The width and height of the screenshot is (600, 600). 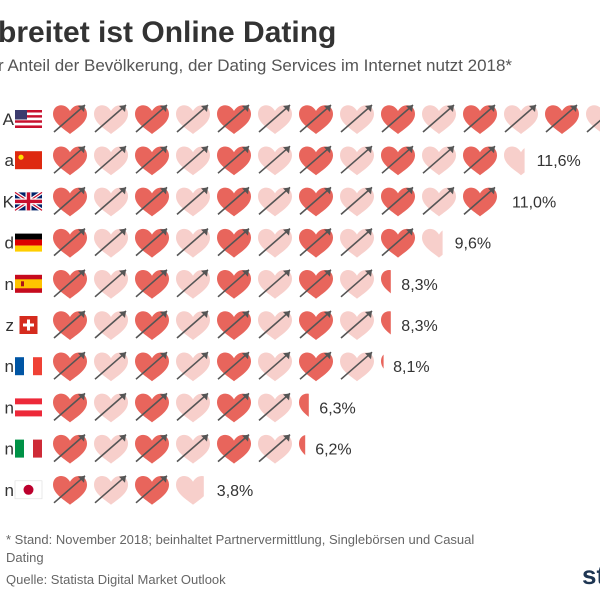 I want to click on source-note: Quelle: Statista Digital Market Outlook, so click(x=116, y=579).